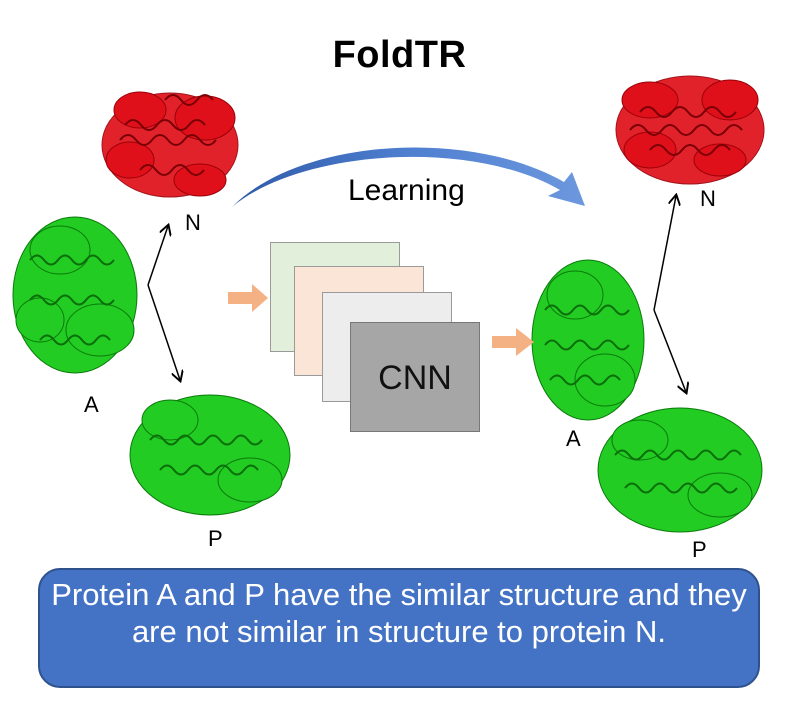 The height and width of the screenshot is (704, 799). What do you see at coordinates (690, 130) in the screenshot?
I see `protein-n-right` at bounding box center [690, 130].